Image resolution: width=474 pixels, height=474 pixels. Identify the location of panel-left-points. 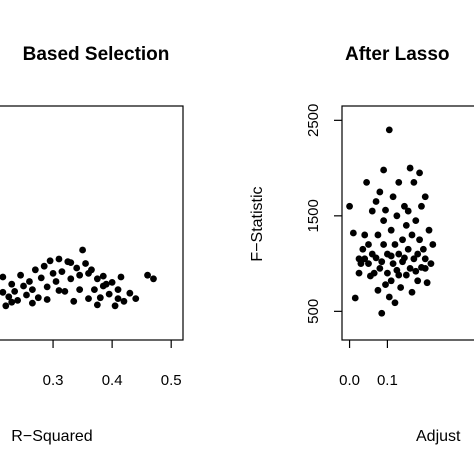
(78, 278).